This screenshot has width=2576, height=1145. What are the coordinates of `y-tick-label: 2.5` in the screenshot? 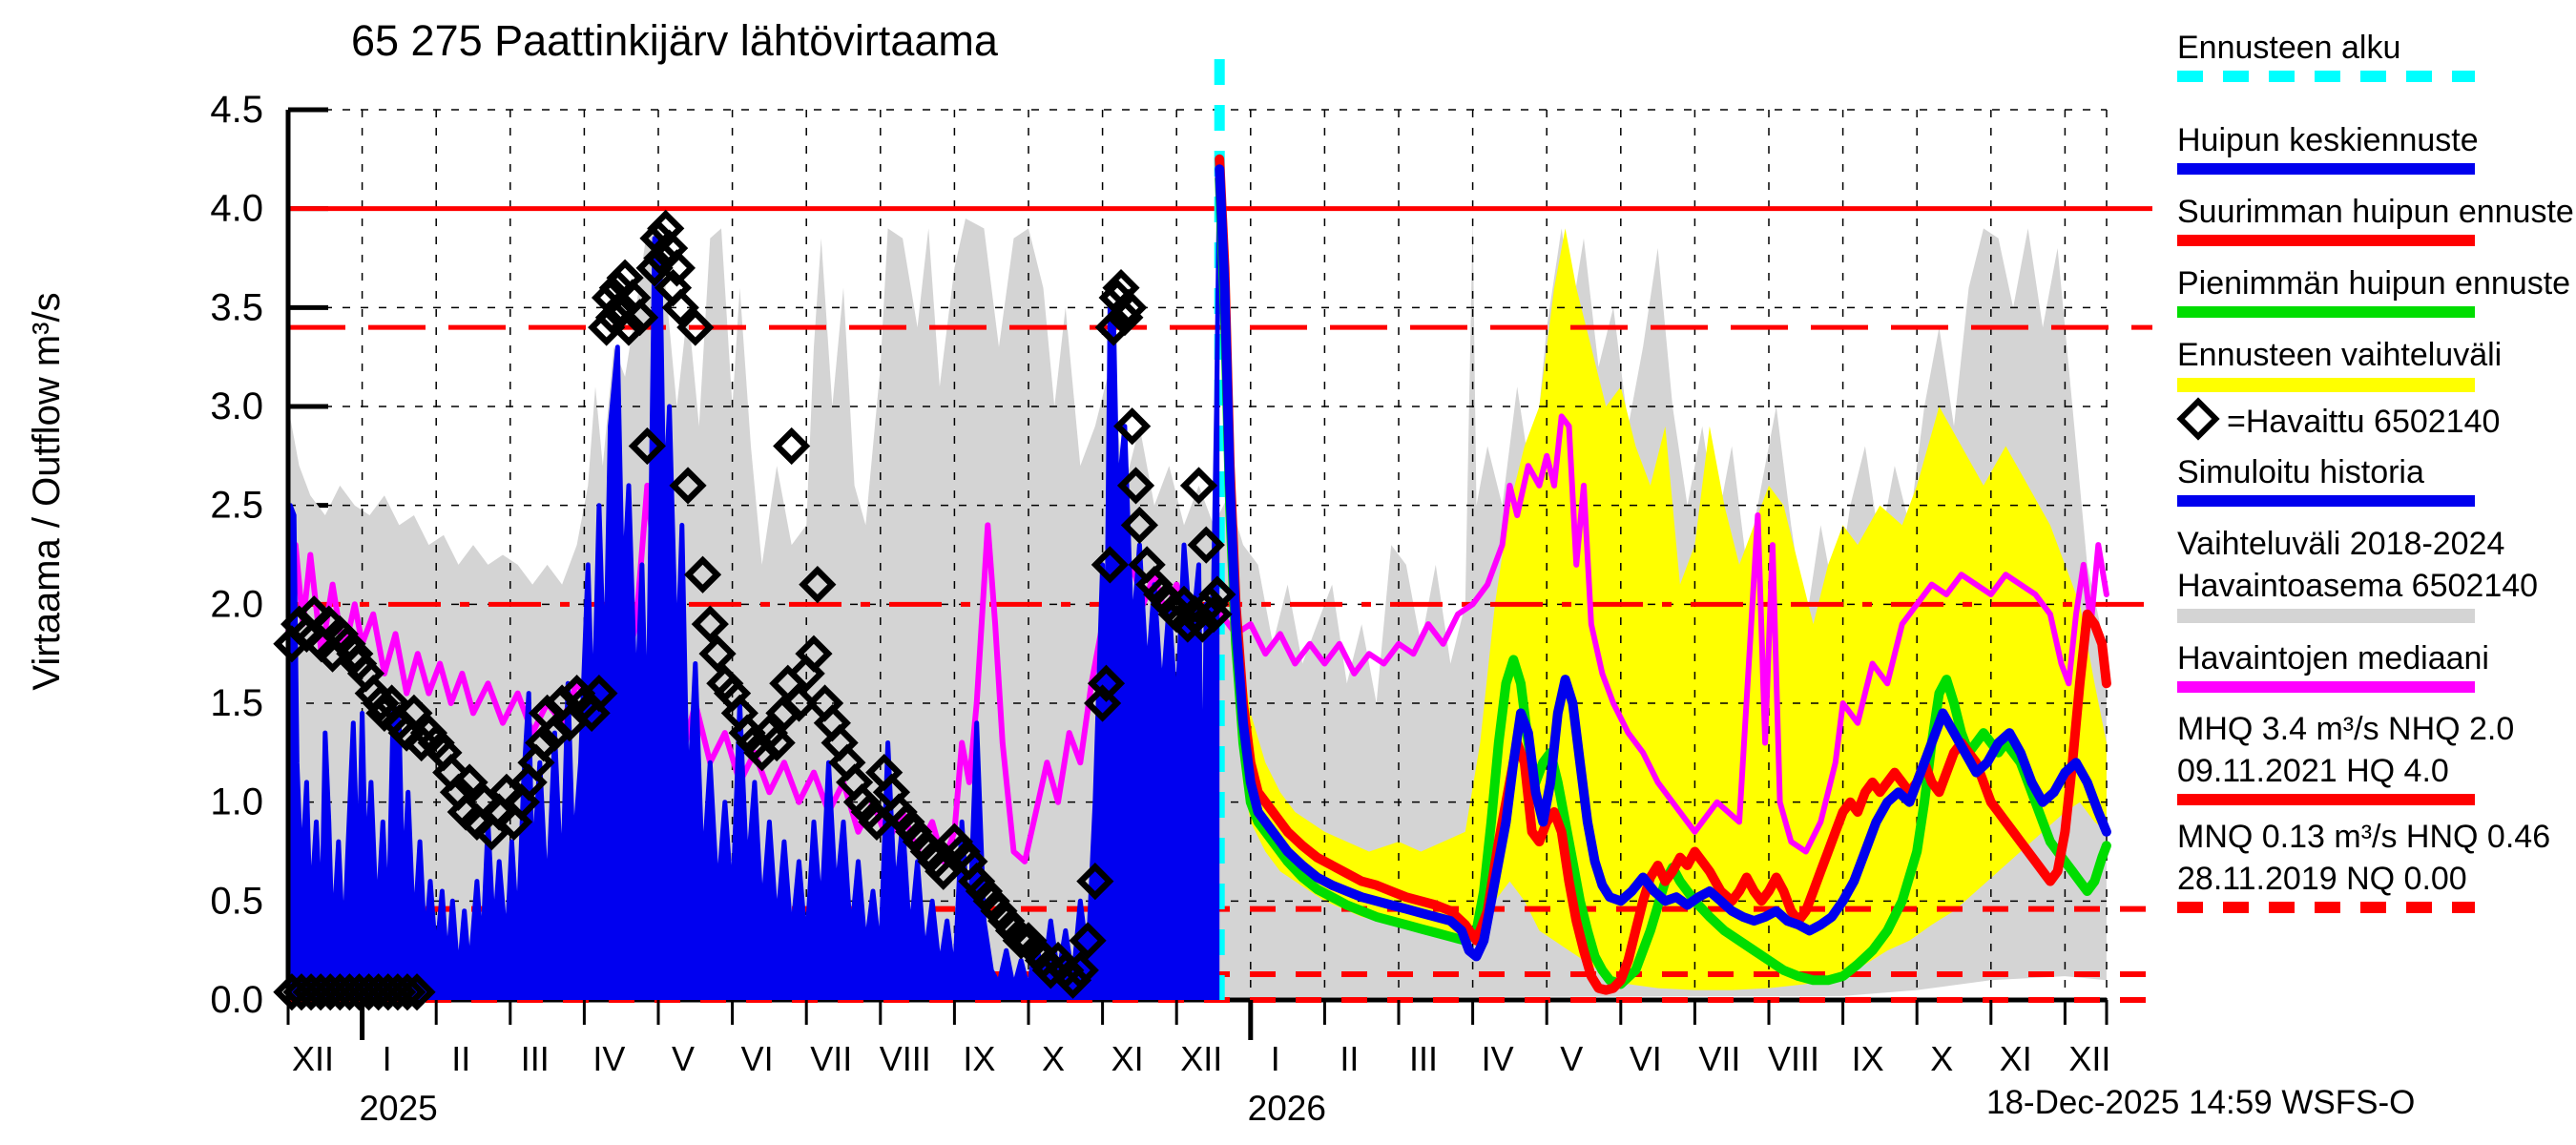 It's located at (236, 506).